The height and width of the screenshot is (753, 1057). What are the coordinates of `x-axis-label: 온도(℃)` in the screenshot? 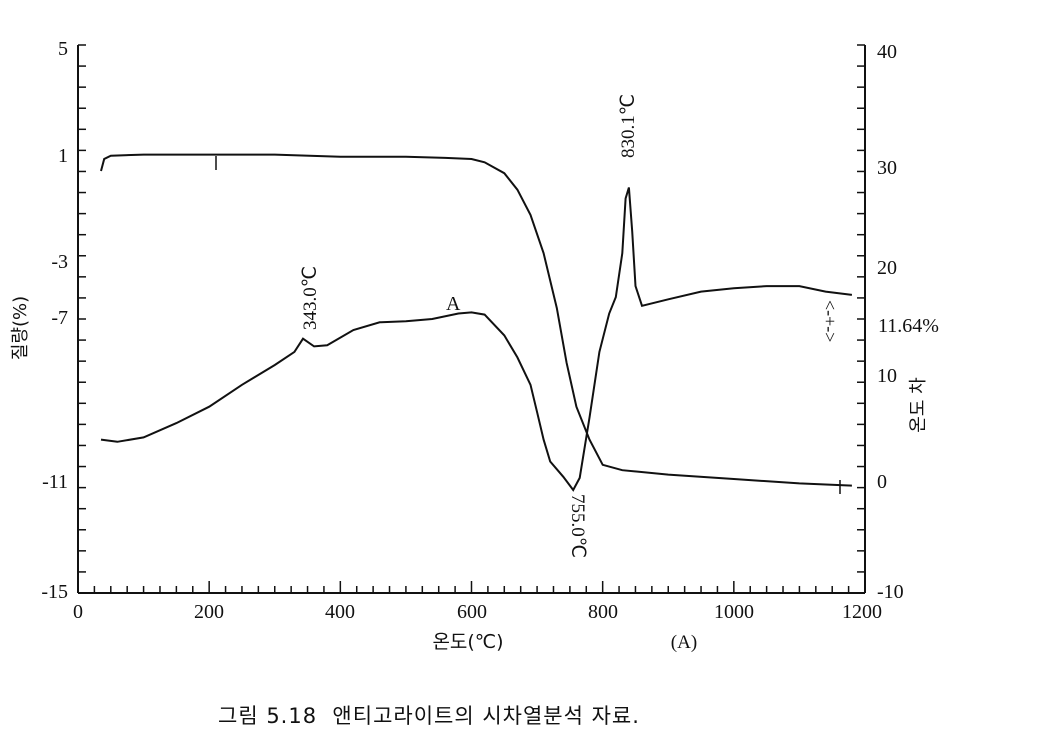 It's located at (467, 642).